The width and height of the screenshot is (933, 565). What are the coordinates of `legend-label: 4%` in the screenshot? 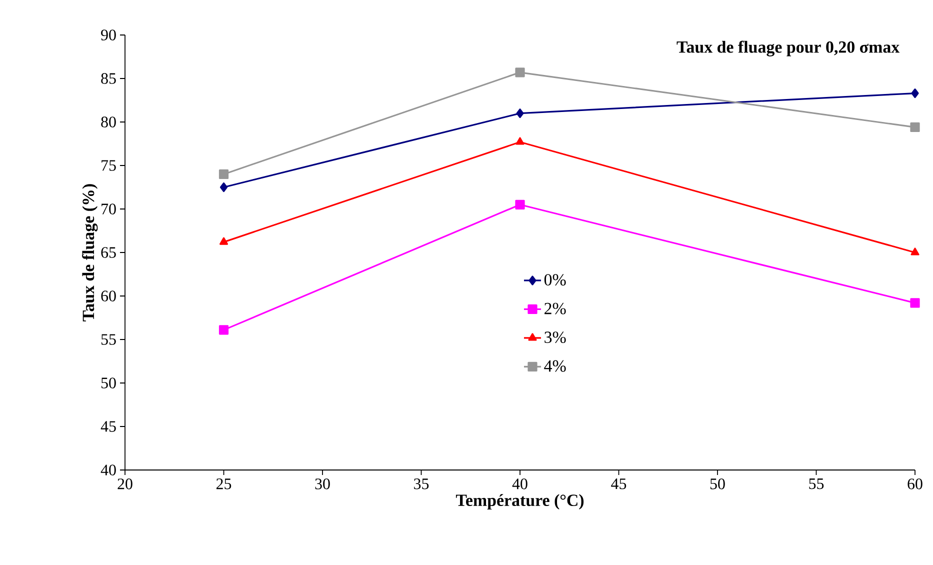 It's located at (555, 366).